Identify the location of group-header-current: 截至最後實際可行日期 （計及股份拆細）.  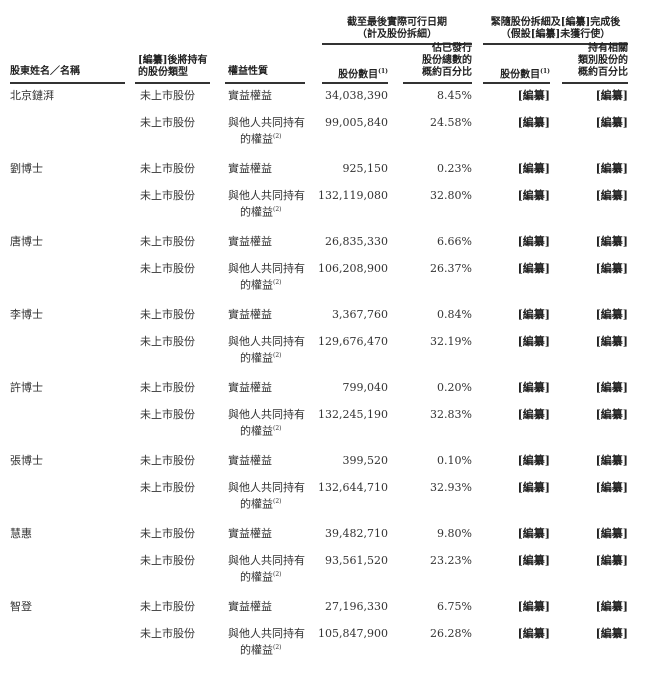
(397, 29).